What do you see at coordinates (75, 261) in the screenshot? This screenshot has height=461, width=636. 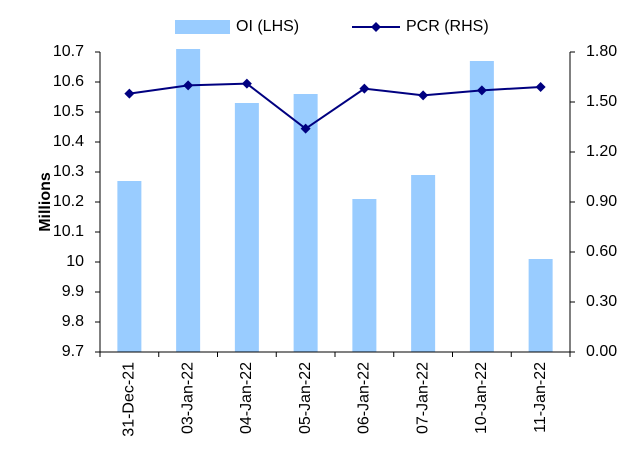 I see `y-tick-label: 10` at bounding box center [75, 261].